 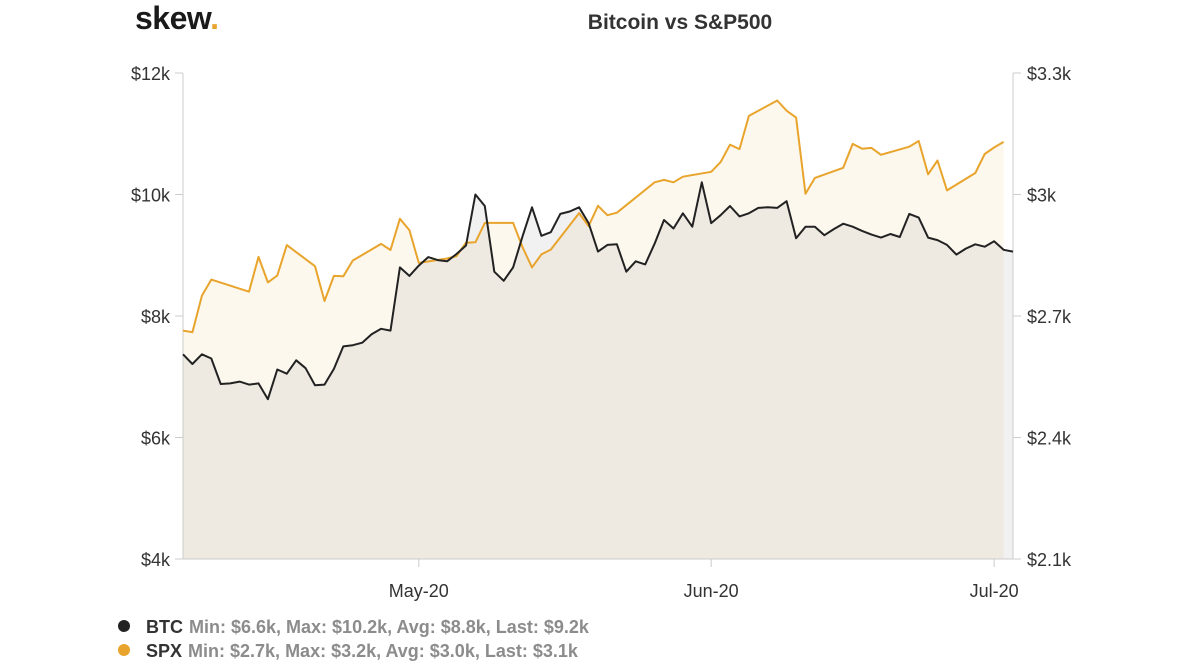 What do you see at coordinates (124, 650) in the screenshot?
I see `legend-marker-spx` at bounding box center [124, 650].